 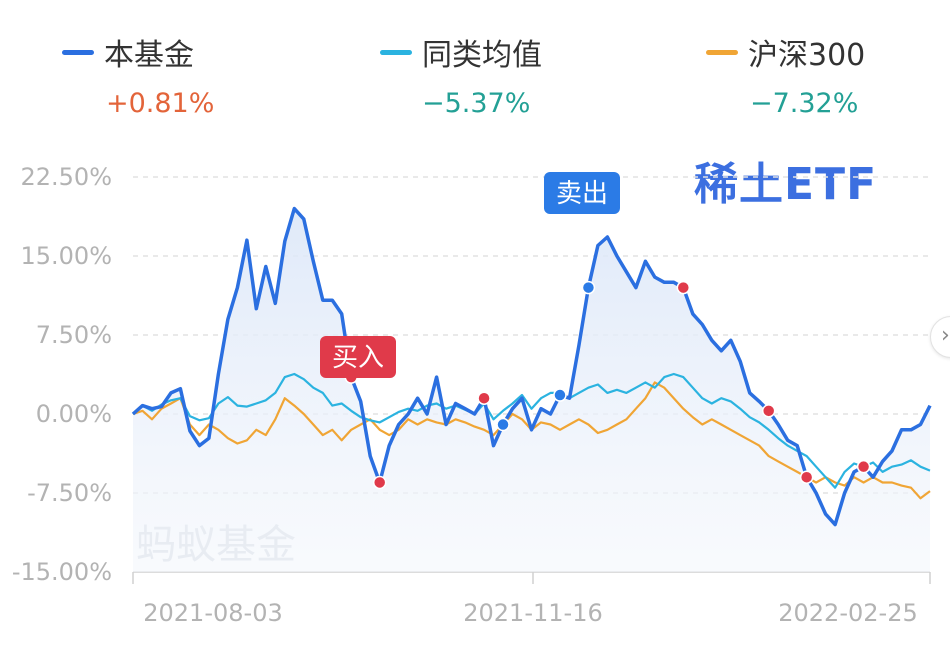 What do you see at coordinates (482, 55) in the screenshot?
I see `legend-name: 同类均值` at bounding box center [482, 55].